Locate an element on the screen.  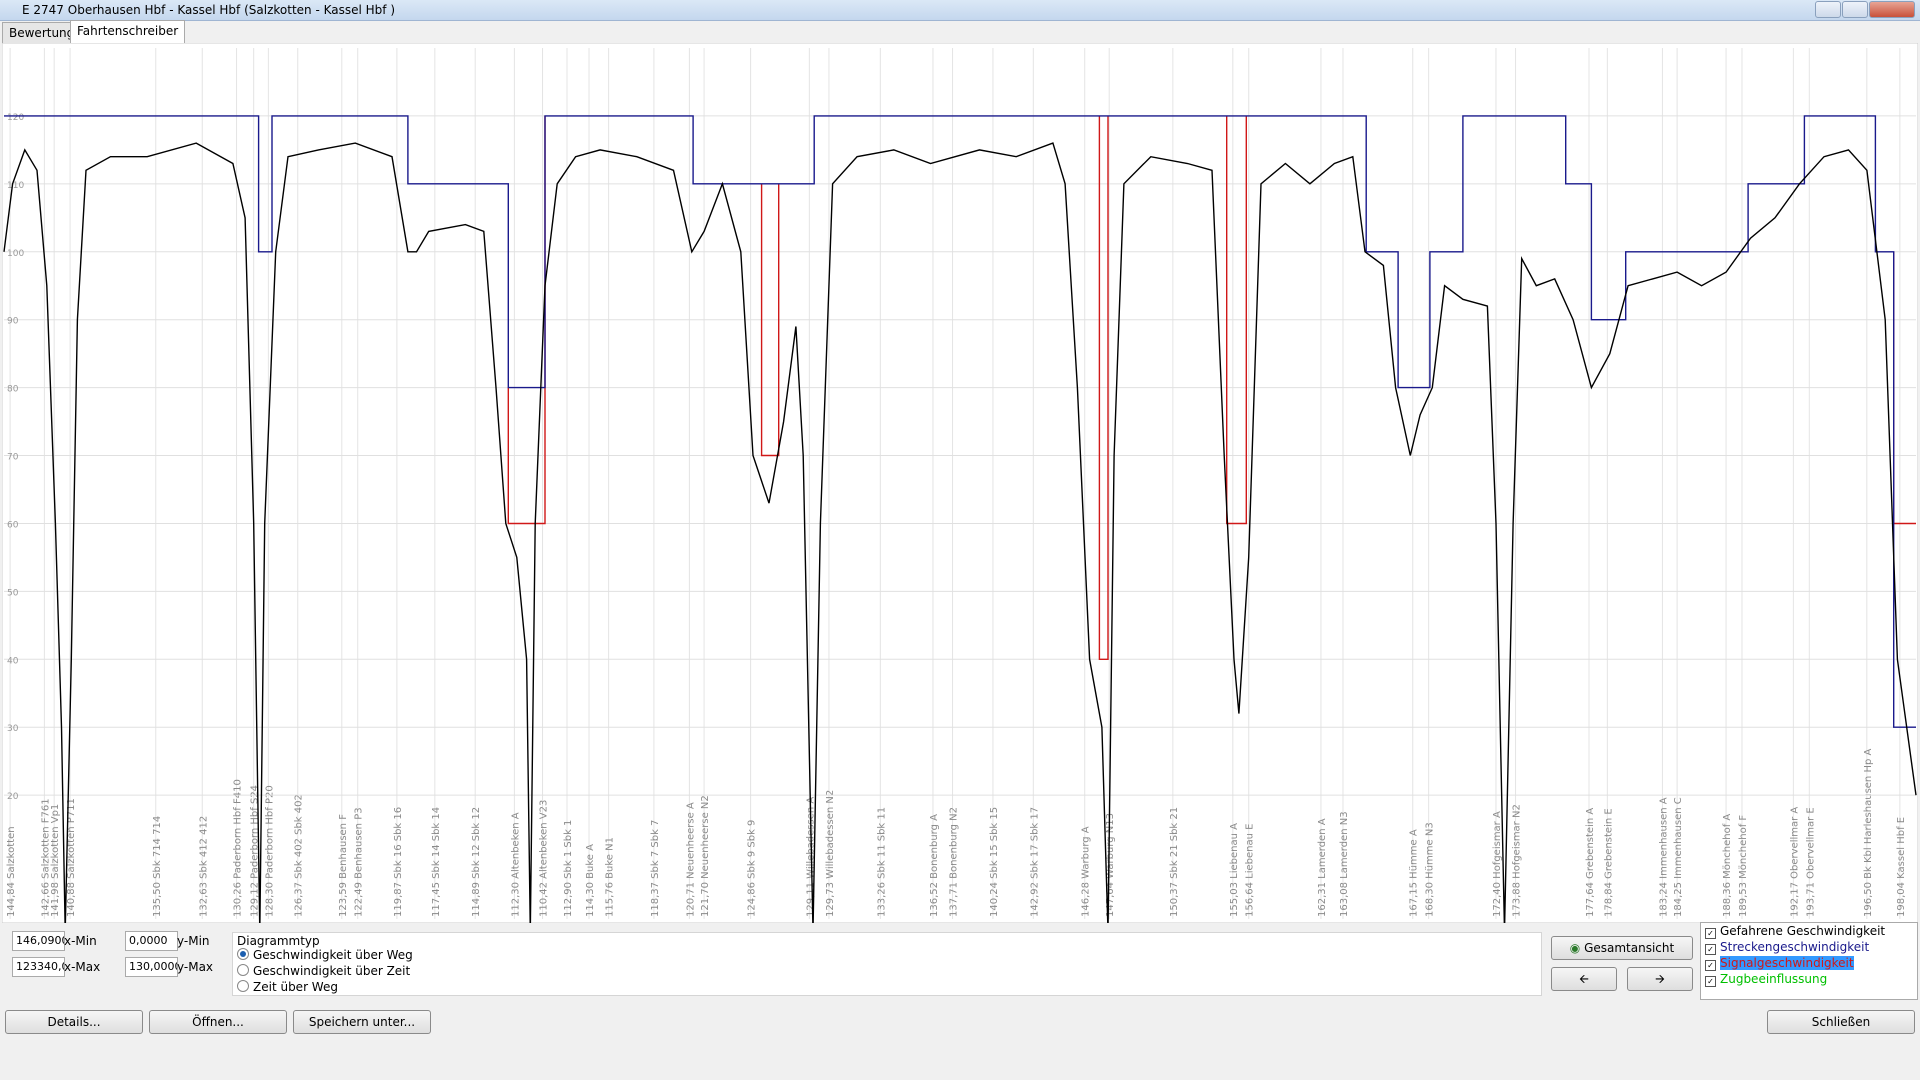
close-button: Schließen is located at coordinates (1841, 1022).